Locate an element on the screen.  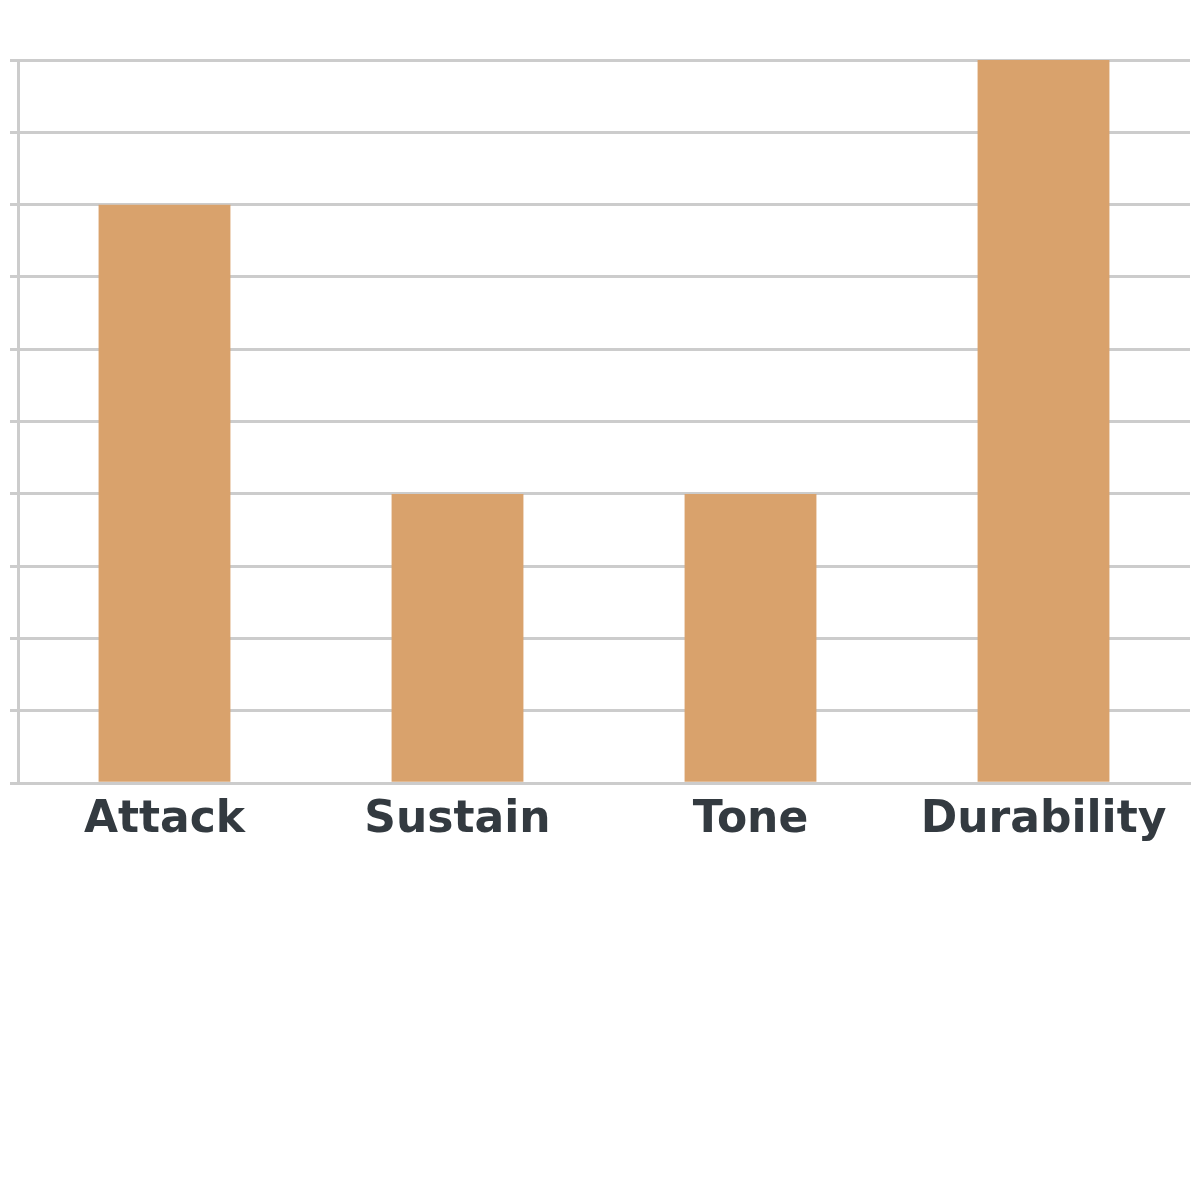
x-tick-label: Durability is located at coordinates (1043, 817).